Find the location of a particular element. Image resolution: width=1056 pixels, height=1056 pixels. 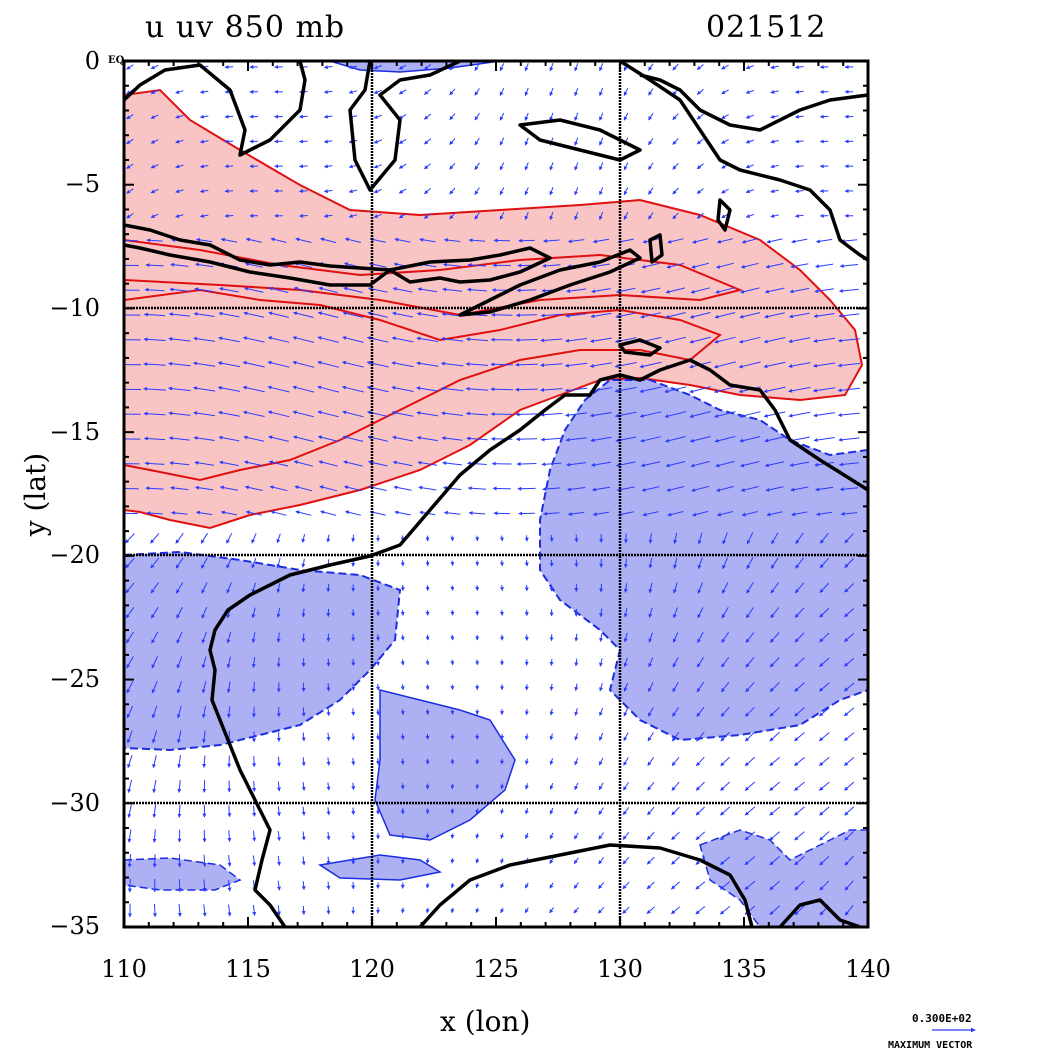

coastline-new-guinea-north is located at coordinates (753, 102).